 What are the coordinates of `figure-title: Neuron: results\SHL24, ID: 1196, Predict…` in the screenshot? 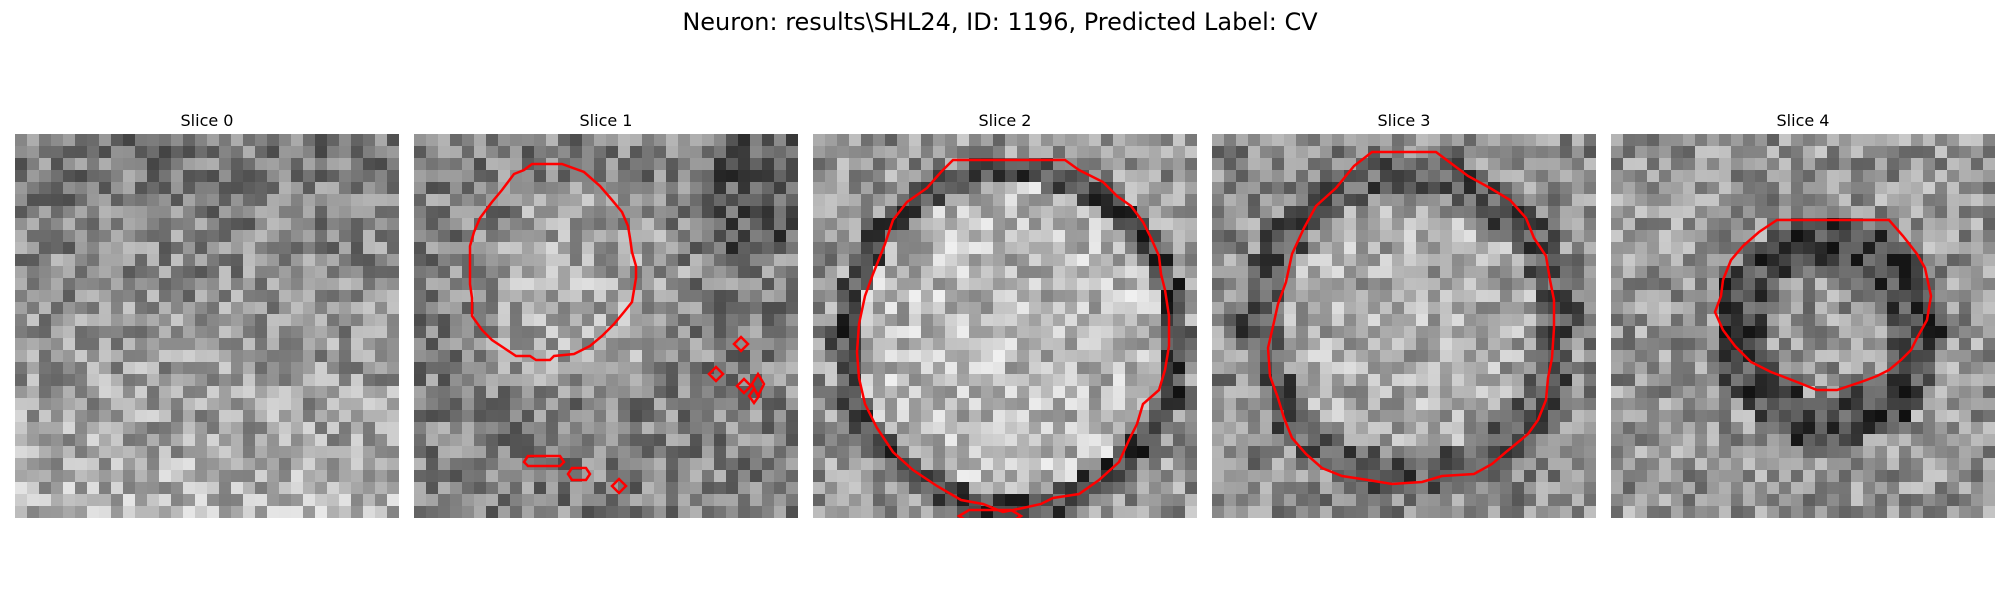 It's located at (1000, 22).